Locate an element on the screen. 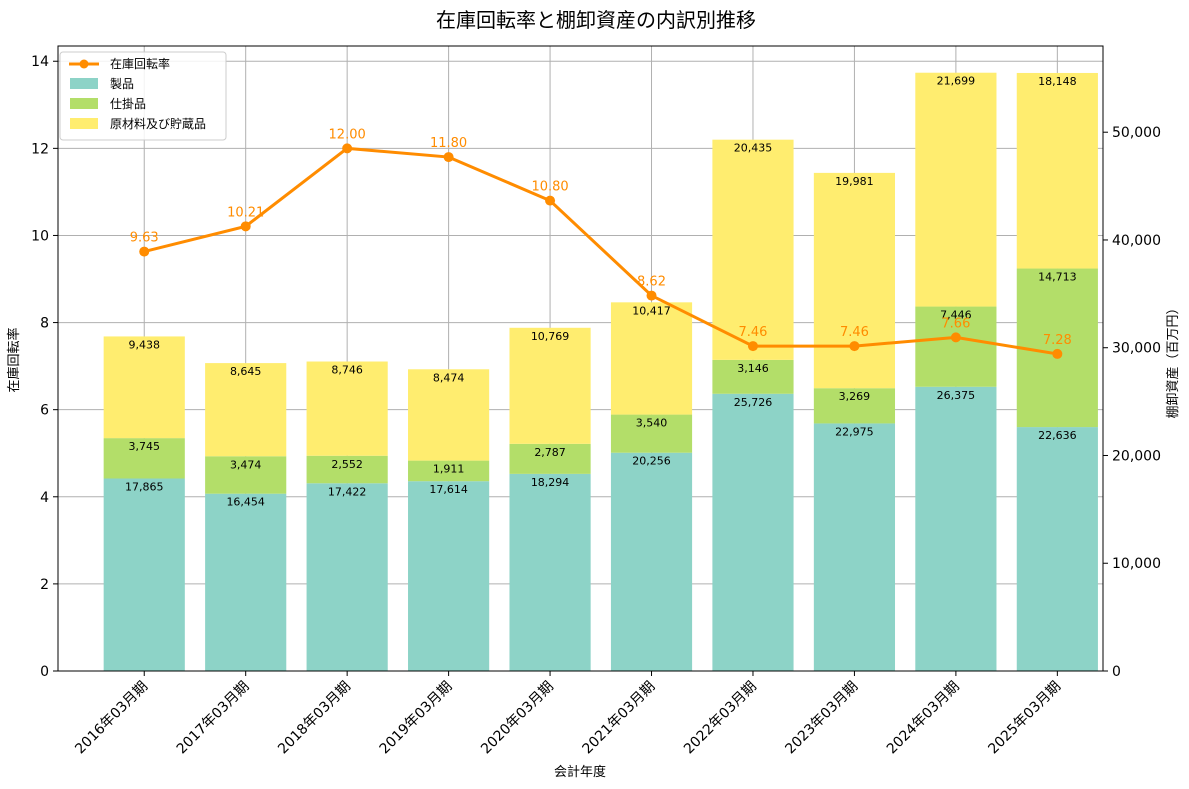 The width and height of the screenshot is (1189, 789). bar-value-label: 26,375 is located at coordinates (956, 395).